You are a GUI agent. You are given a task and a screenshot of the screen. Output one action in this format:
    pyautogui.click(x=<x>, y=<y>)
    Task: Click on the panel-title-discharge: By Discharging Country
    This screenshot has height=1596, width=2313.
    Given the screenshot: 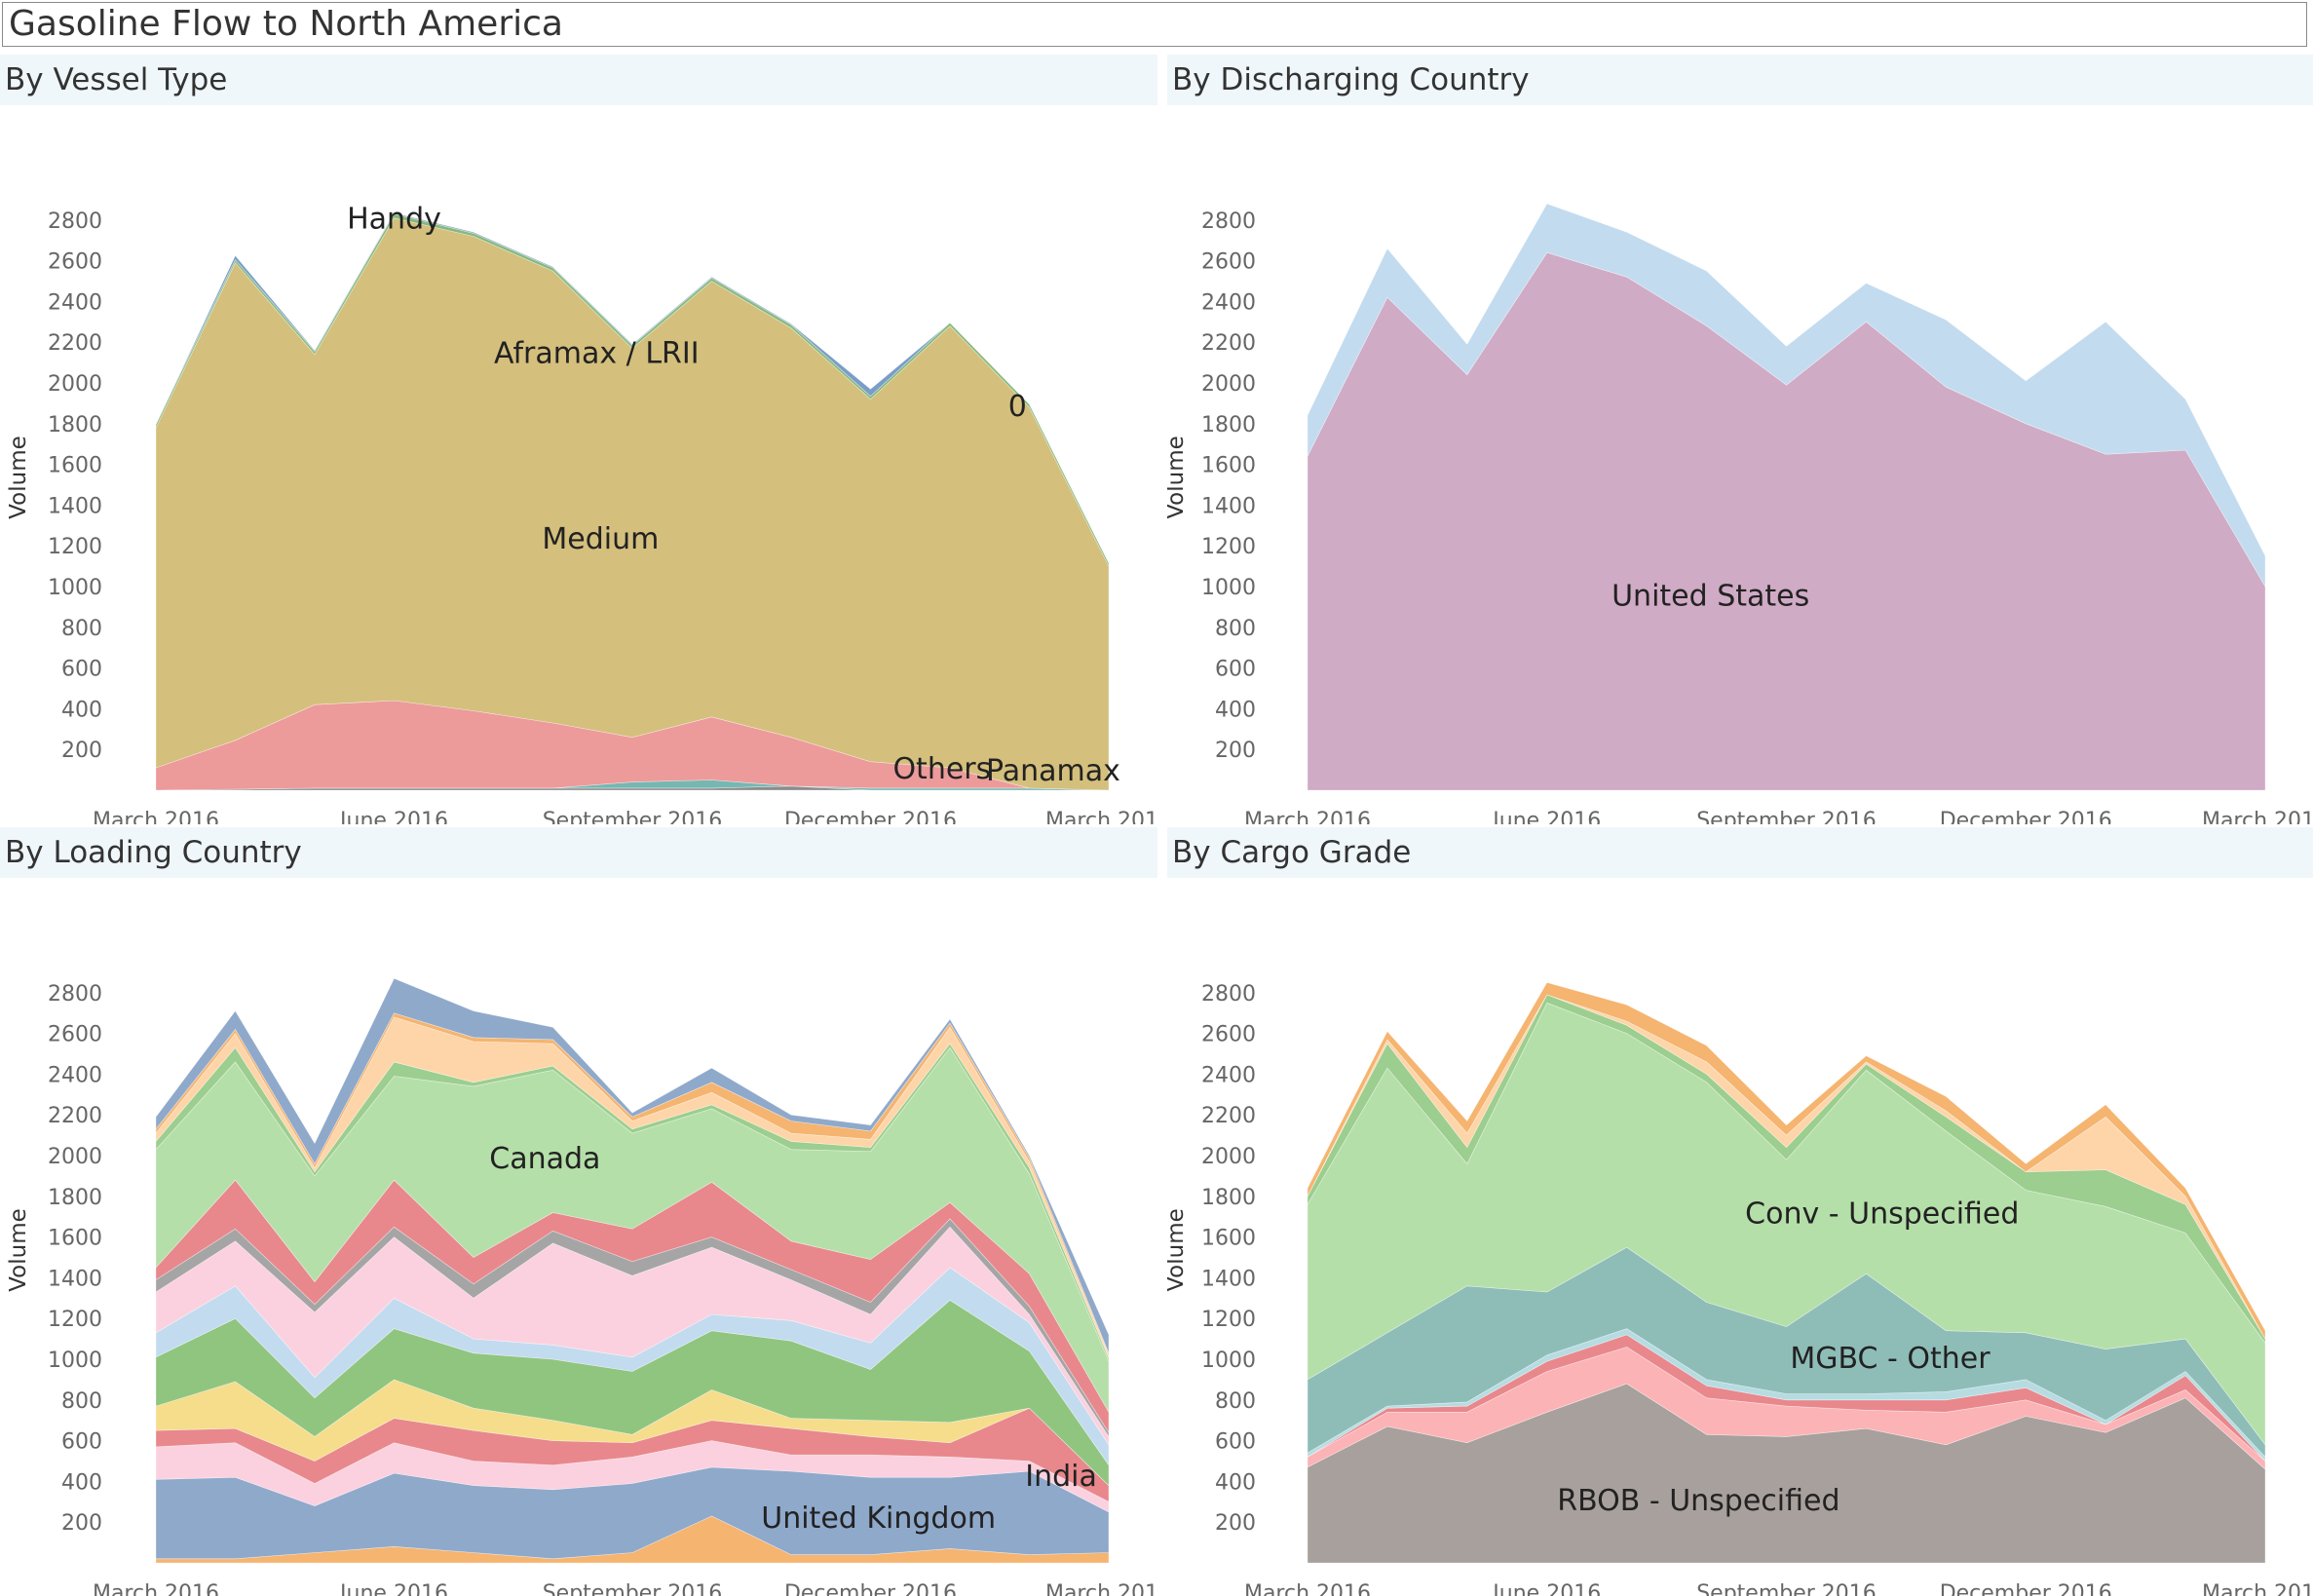 What is the action you would take?
    pyautogui.click(x=1740, y=80)
    